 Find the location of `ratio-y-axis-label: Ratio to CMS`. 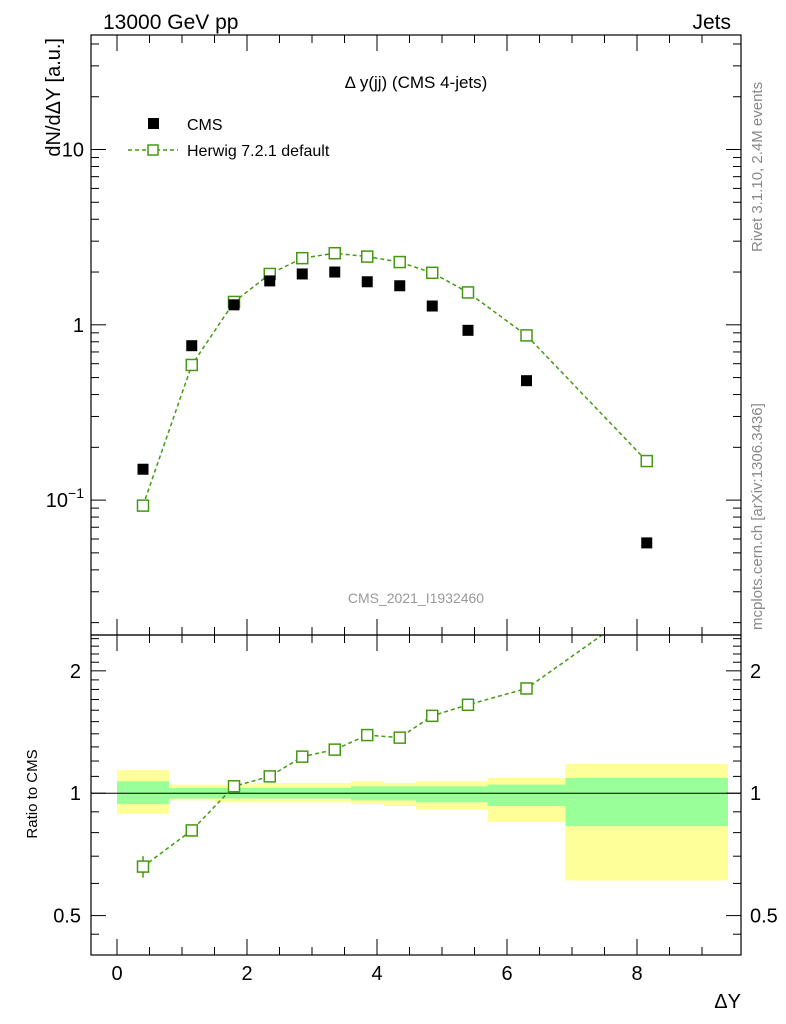

ratio-y-axis-label: Ratio to CMS is located at coordinates (32, 793).